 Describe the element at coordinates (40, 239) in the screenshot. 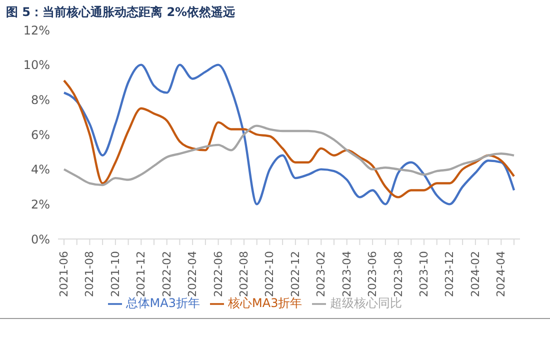

I see `y-tick-label: 0%` at that location.